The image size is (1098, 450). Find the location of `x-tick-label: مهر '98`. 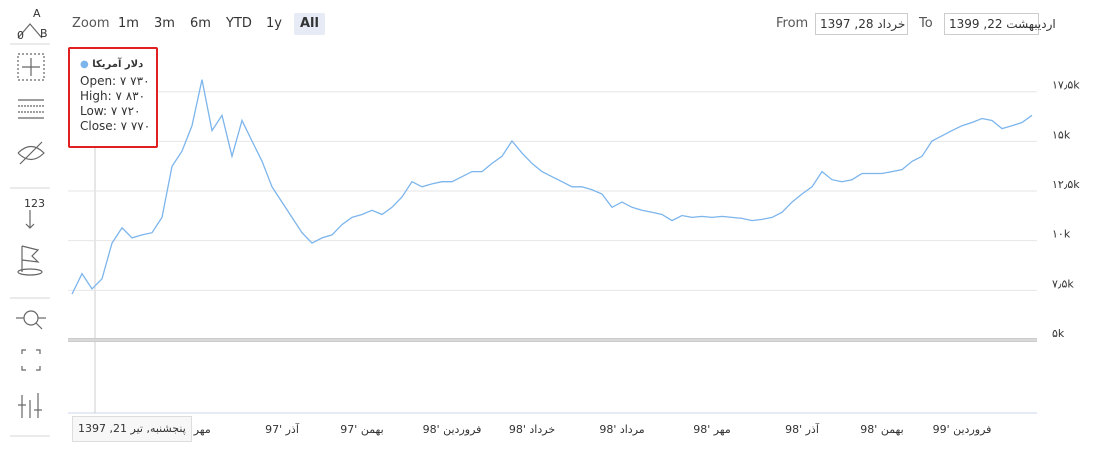

x-tick-label: مهر '98 is located at coordinates (712, 429).